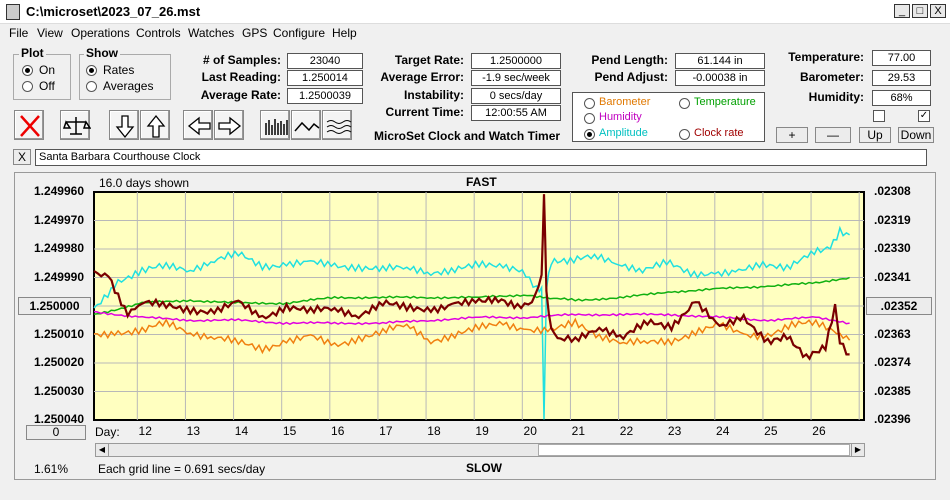  I want to click on instability-value: 0 secs/day, so click(516, 96).